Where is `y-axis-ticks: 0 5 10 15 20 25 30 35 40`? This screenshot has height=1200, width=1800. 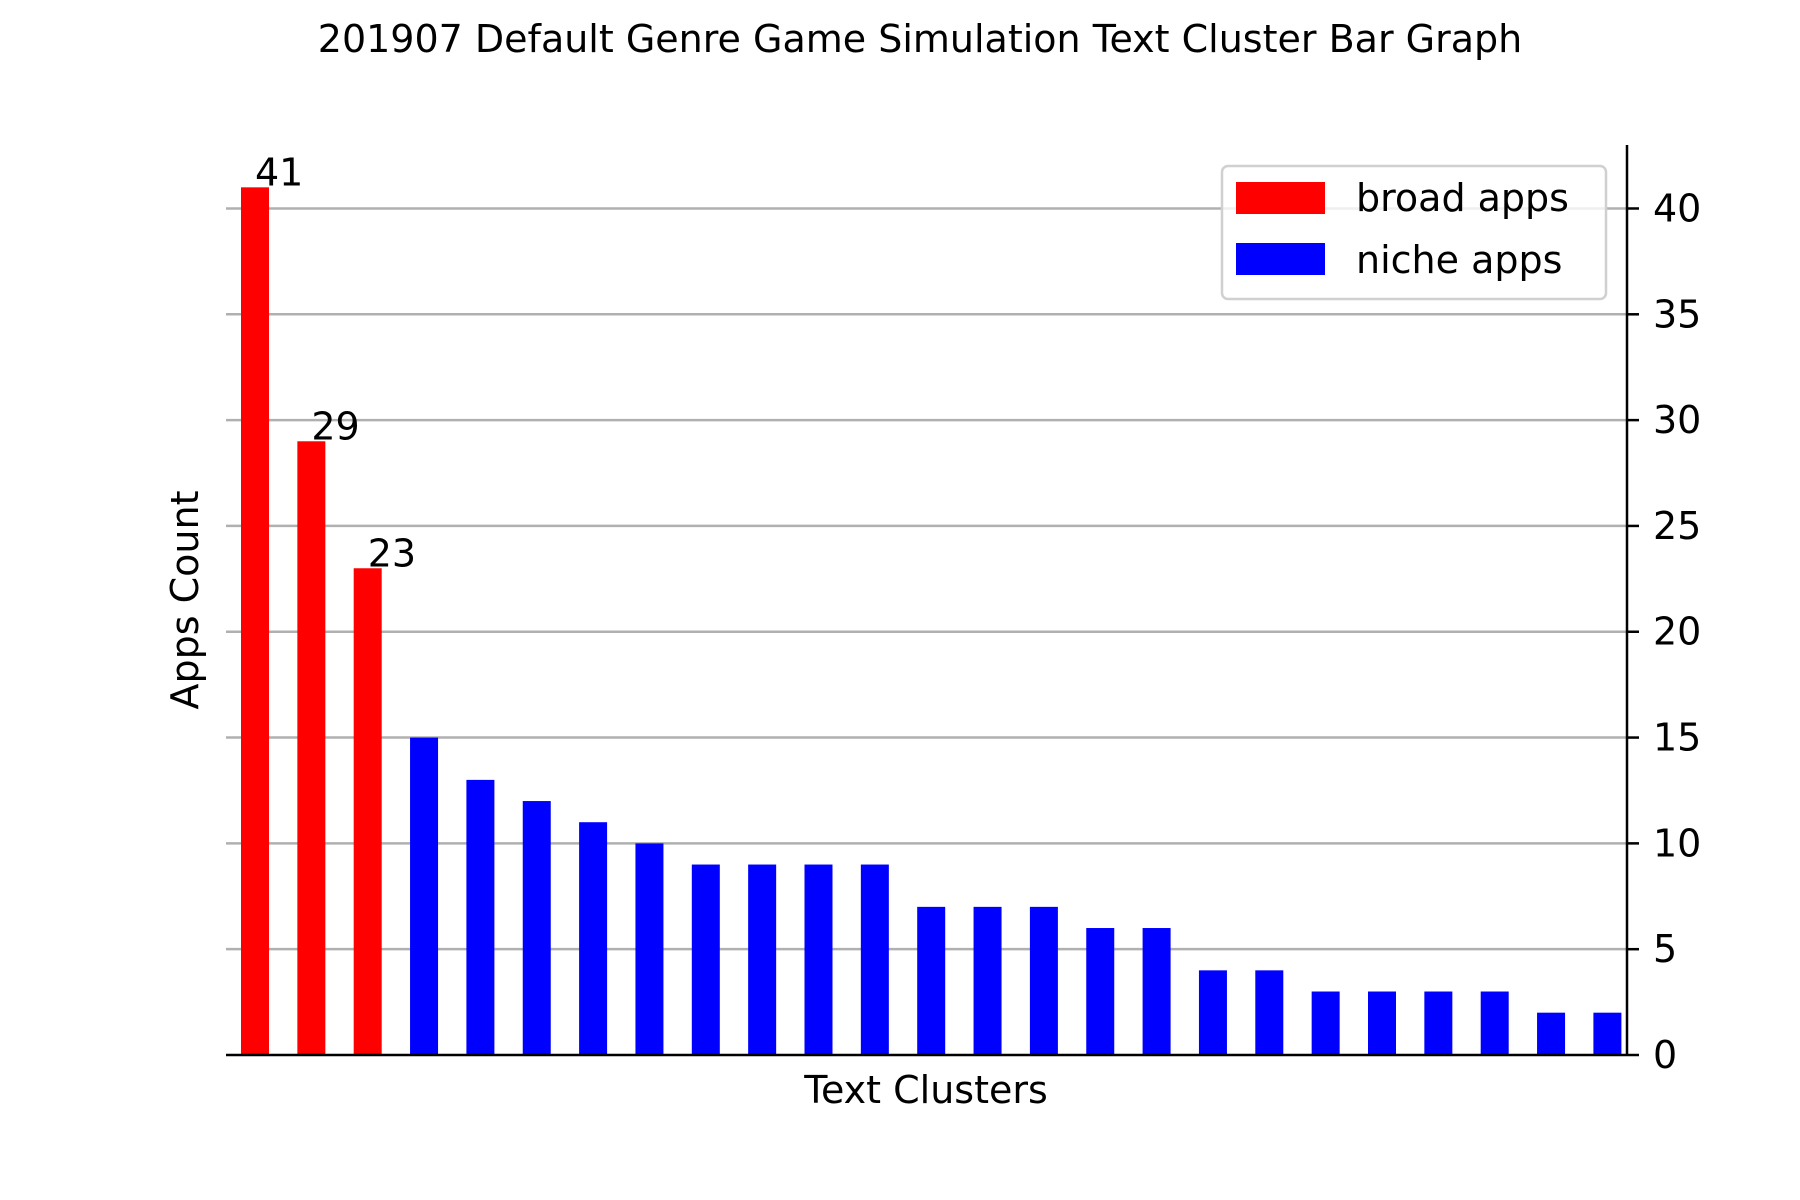 y-axis-ticks: 0 5 10 15 20 25 30 35 40 is located at coordinates (1664, 631).